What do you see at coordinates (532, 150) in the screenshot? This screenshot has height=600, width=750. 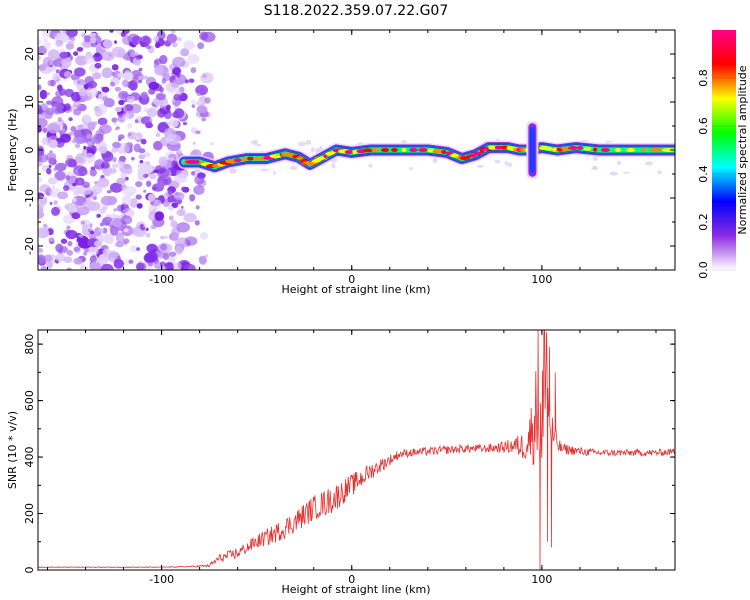 I see `spike-inner` at bounding box center [532, 150].